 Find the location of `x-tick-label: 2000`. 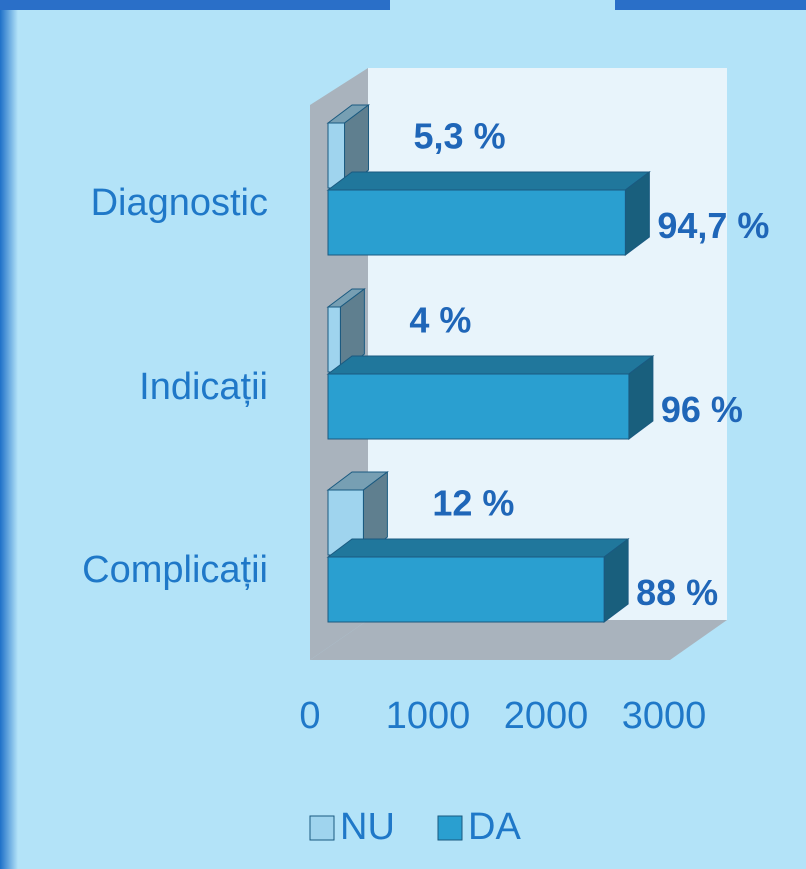

x-tick-label: 2000 is located at coordinates (546, 716).